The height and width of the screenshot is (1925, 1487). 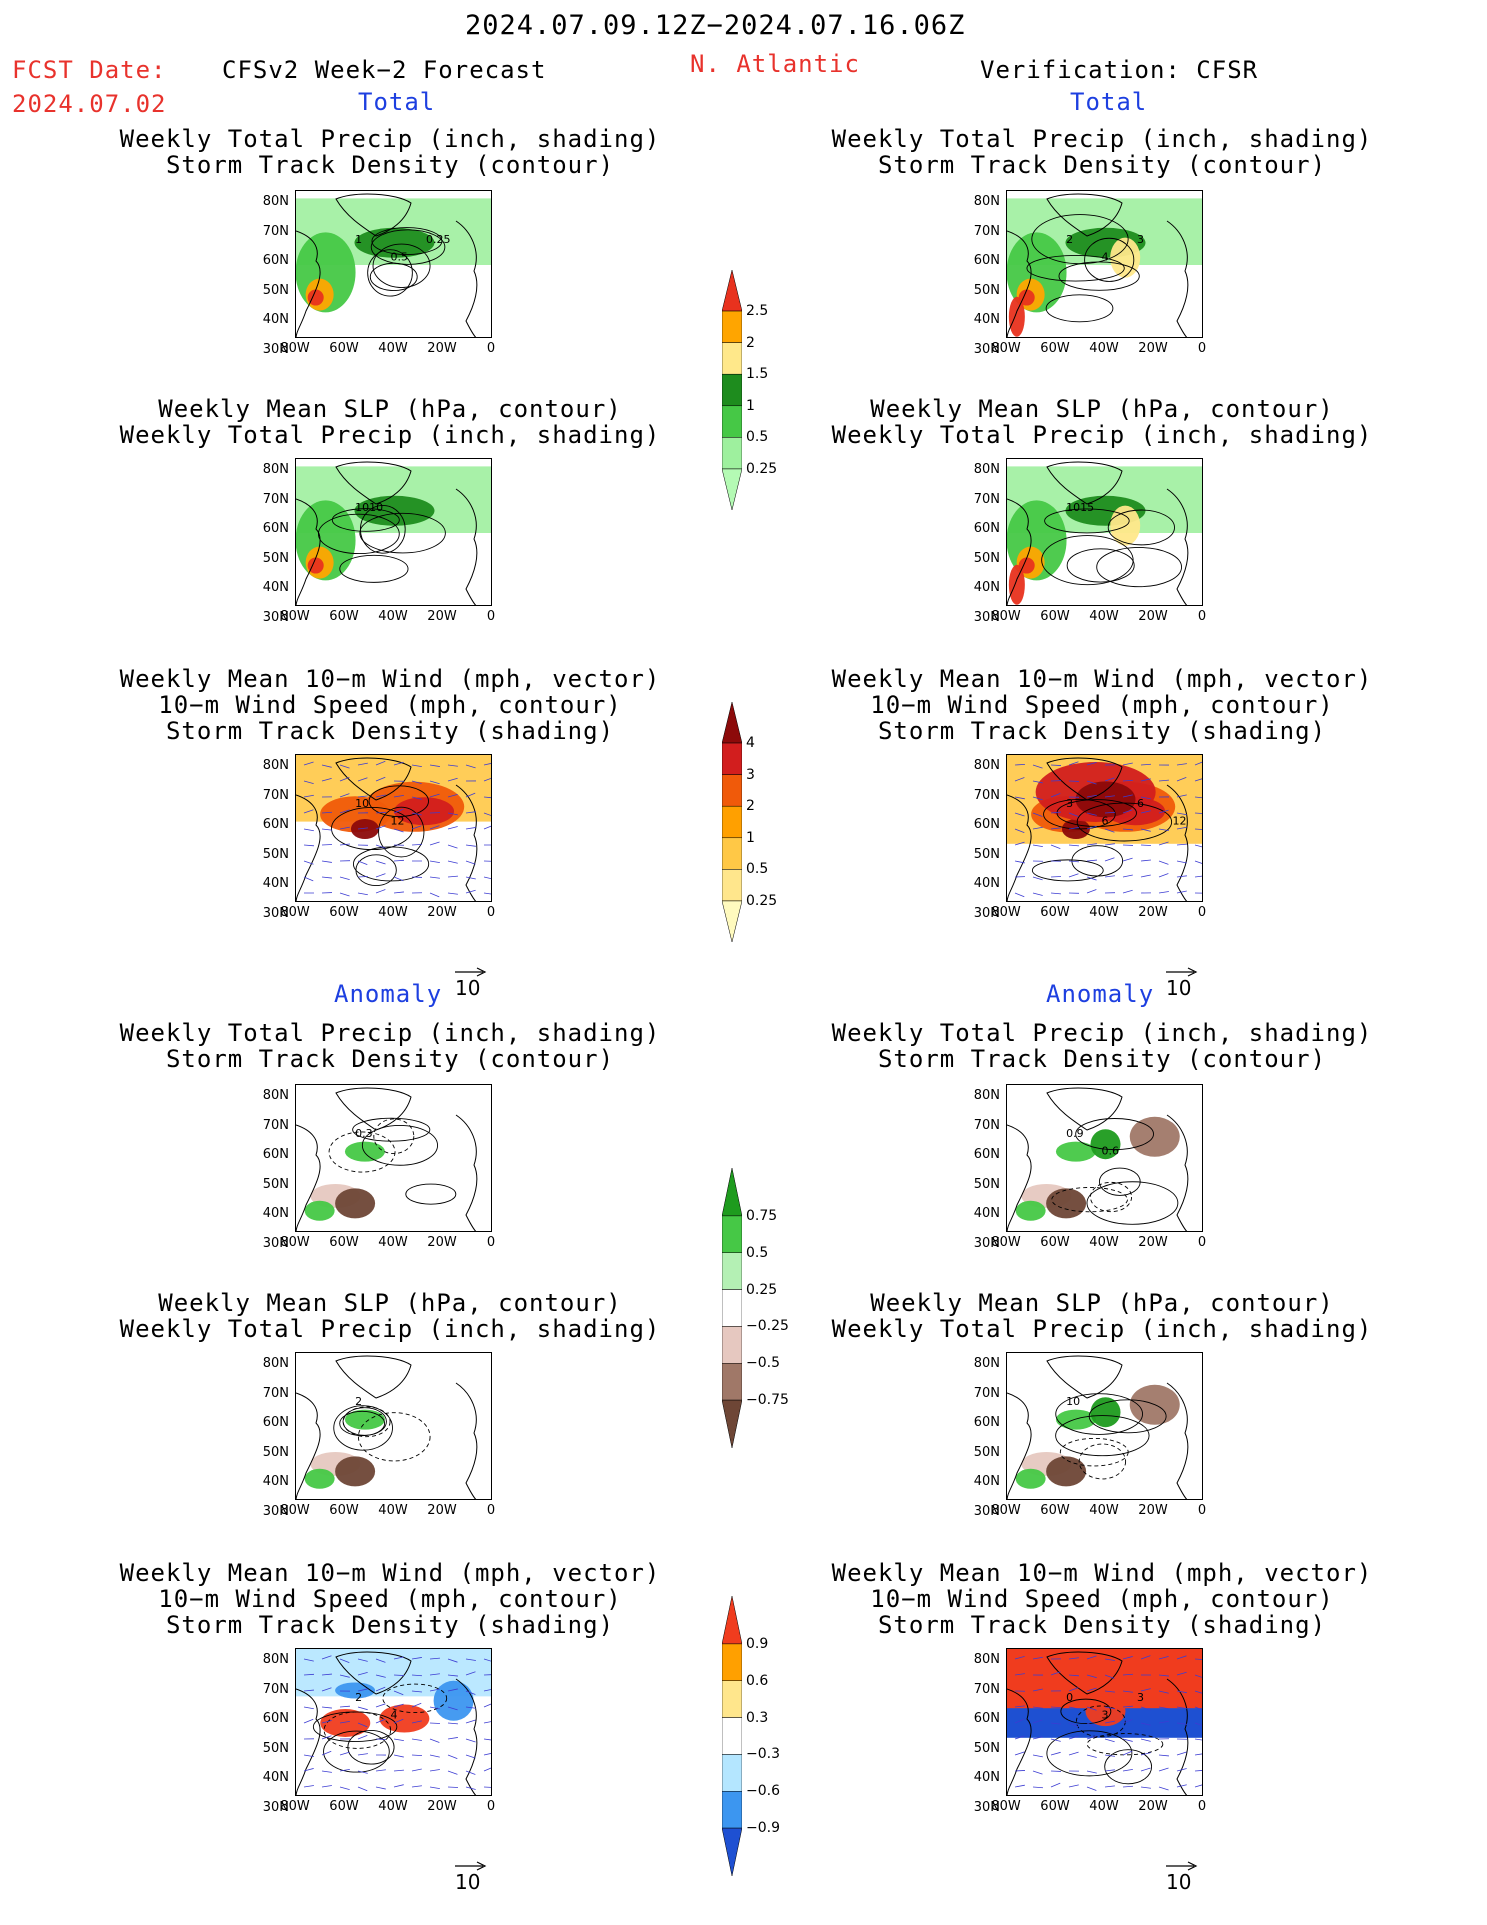 What do you see at coordinates (89, 70) in the screenshot?
I see `fcst-date-label: FCST Date:` at bounding box center [89, 70].